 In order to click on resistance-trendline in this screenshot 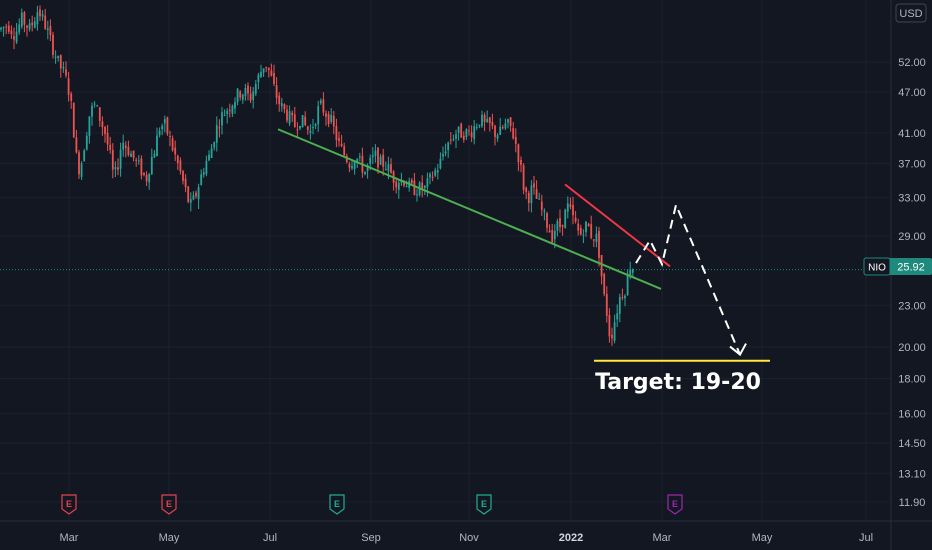, I will do `click(617, 225)`.